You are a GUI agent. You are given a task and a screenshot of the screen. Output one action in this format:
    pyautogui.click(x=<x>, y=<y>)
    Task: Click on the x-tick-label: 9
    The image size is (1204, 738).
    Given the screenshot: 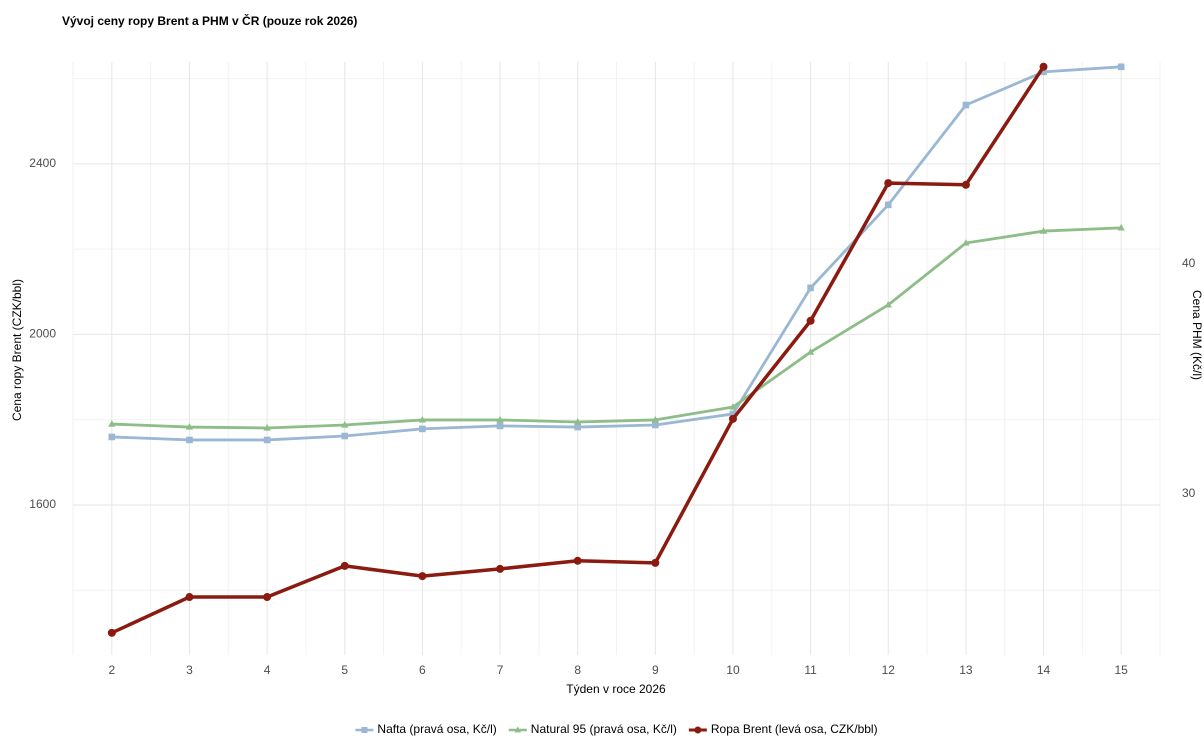 What is the action you would take?
    pyautogui.click(x=655, y=670)
    